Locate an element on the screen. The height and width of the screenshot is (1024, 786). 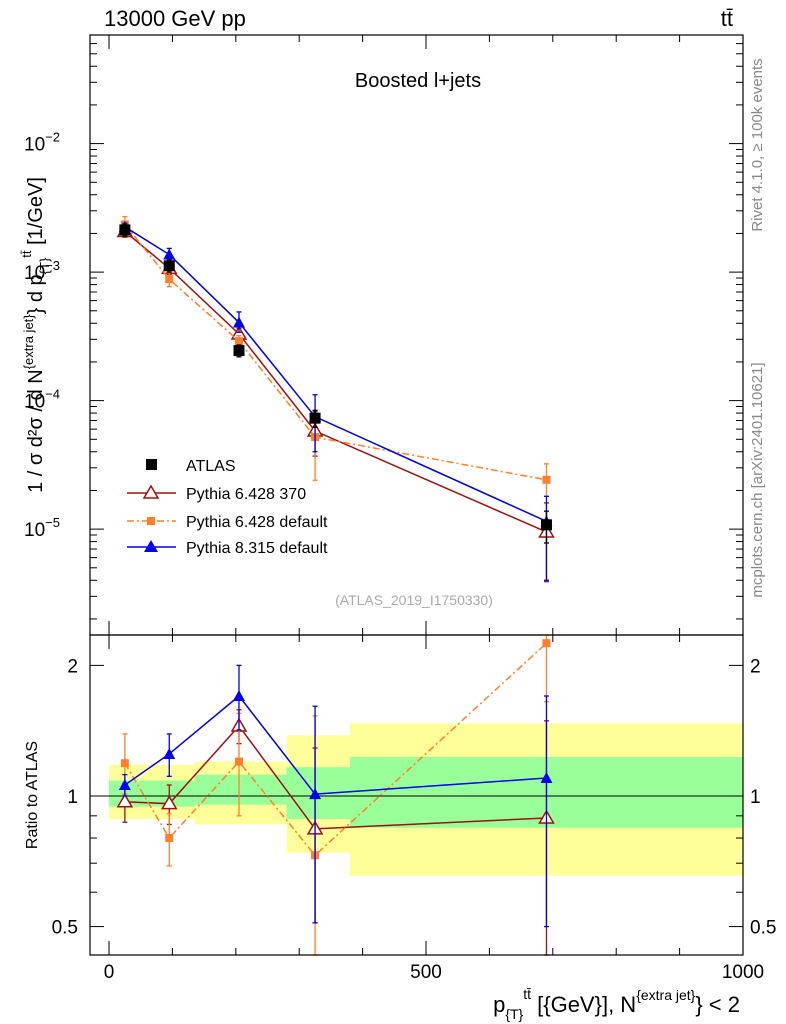
legend-marker-atlas is located at coordinates (151, 464).